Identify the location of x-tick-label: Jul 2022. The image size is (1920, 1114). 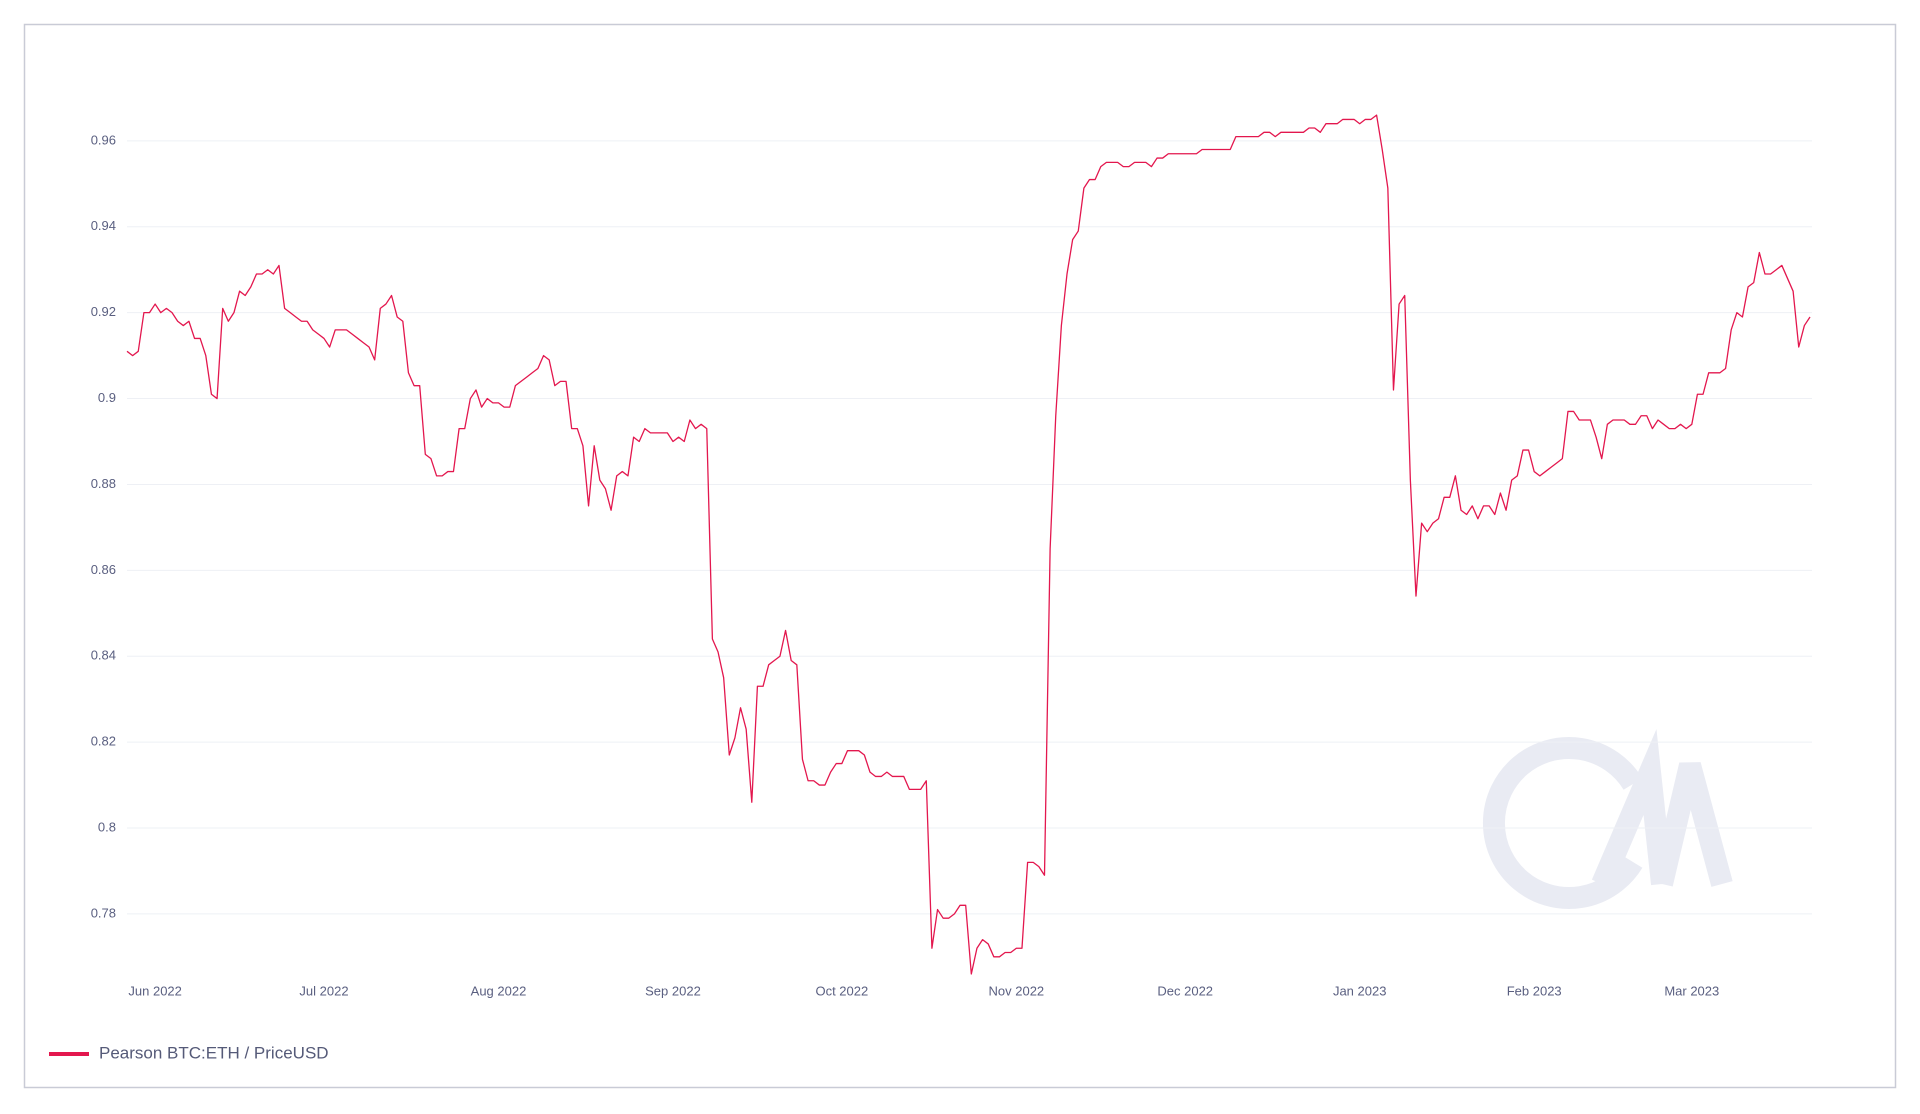
(323, 990).